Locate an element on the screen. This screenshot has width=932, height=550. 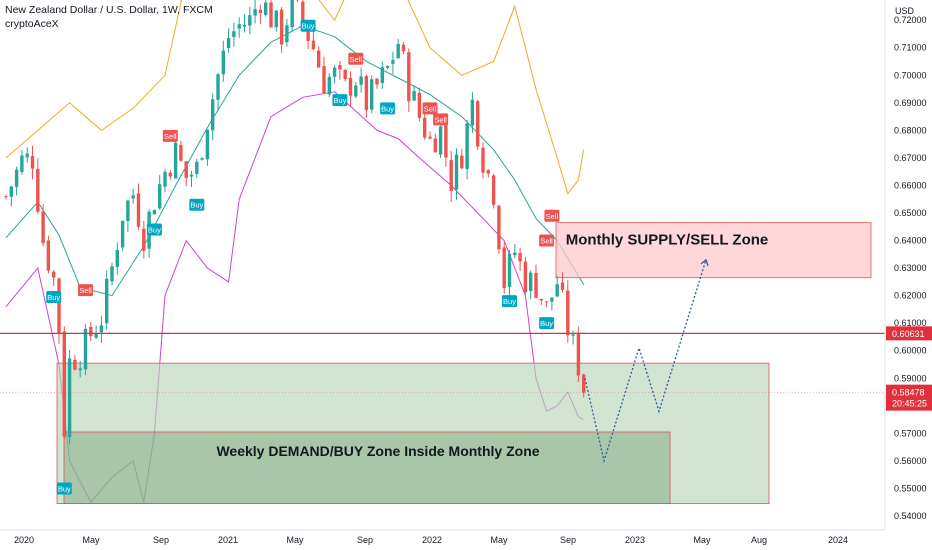
supply-zone-label: Monthly SUPPLY/SELL Zone is located at coordinates (667, 240).